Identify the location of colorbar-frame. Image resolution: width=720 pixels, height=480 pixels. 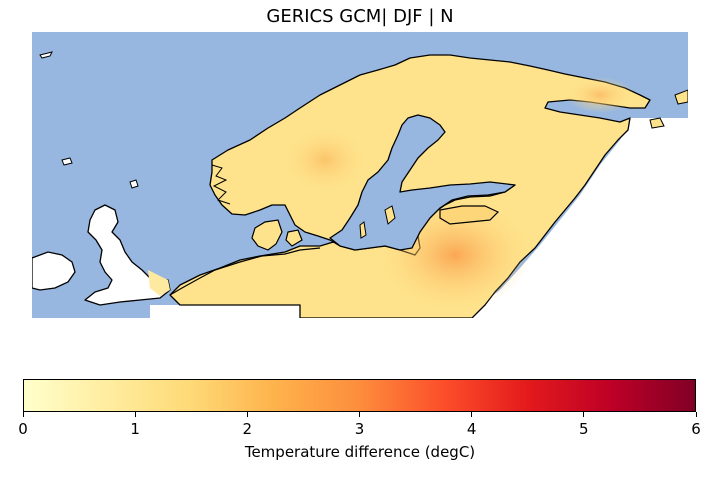
(359, 395).